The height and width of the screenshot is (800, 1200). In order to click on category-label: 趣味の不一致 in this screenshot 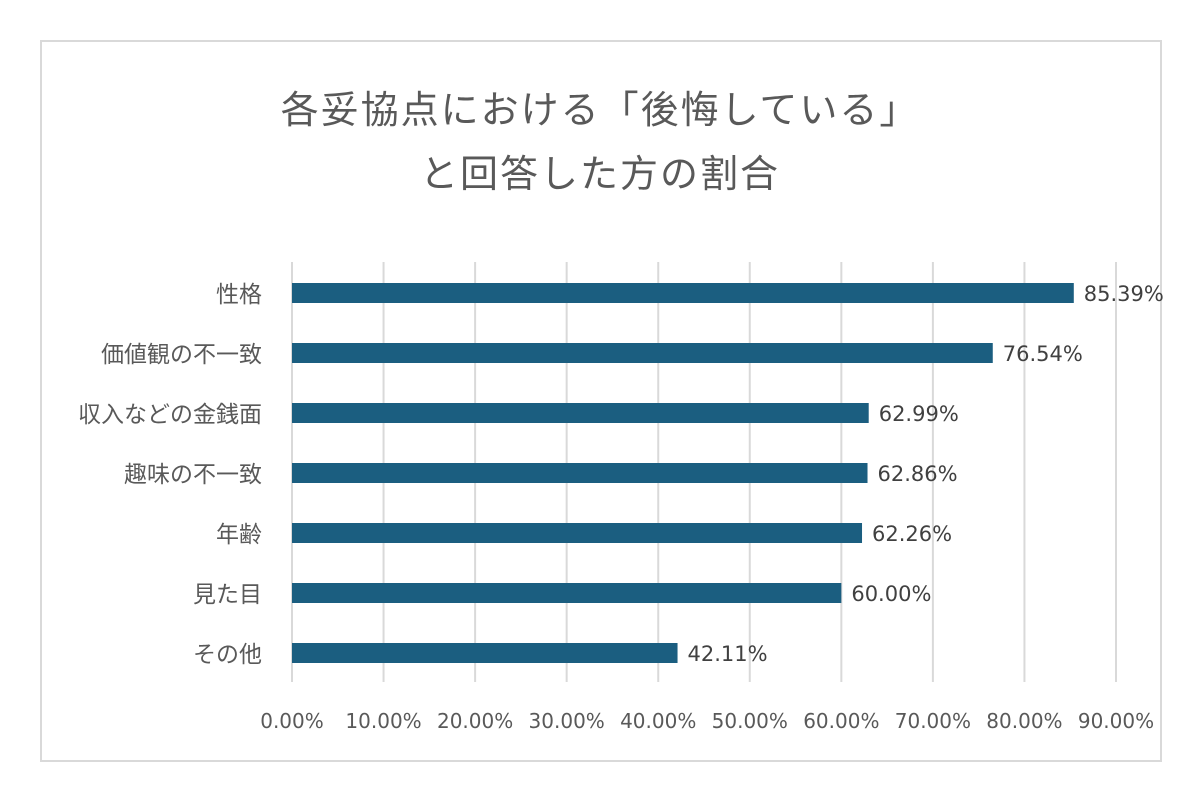, I will do `click(193, 475)`.